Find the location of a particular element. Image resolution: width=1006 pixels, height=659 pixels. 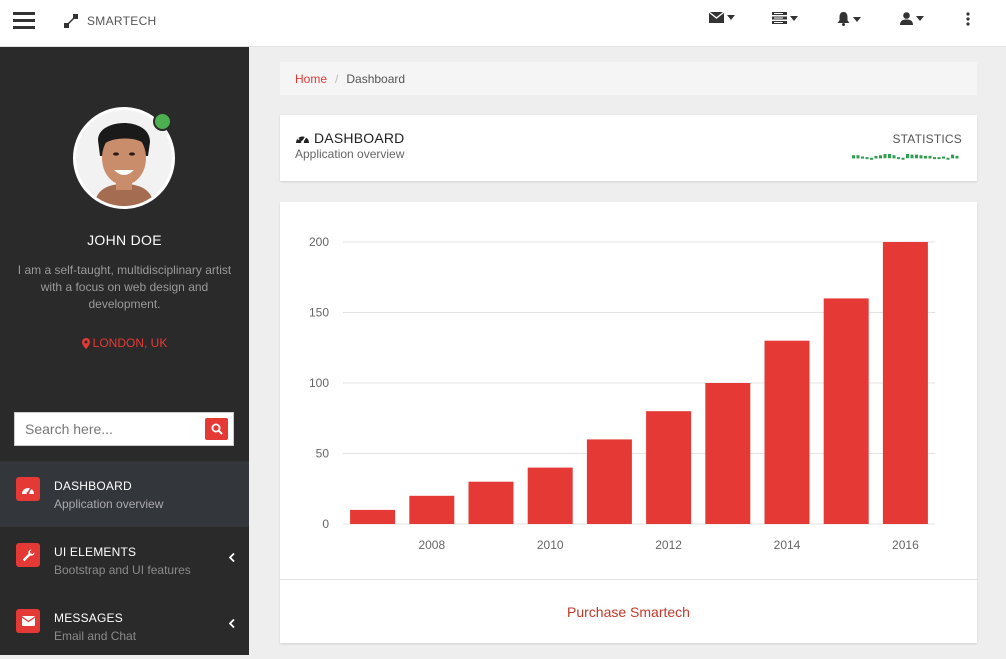

x-tick-label: 2010 is located at coordinates (550, 545).